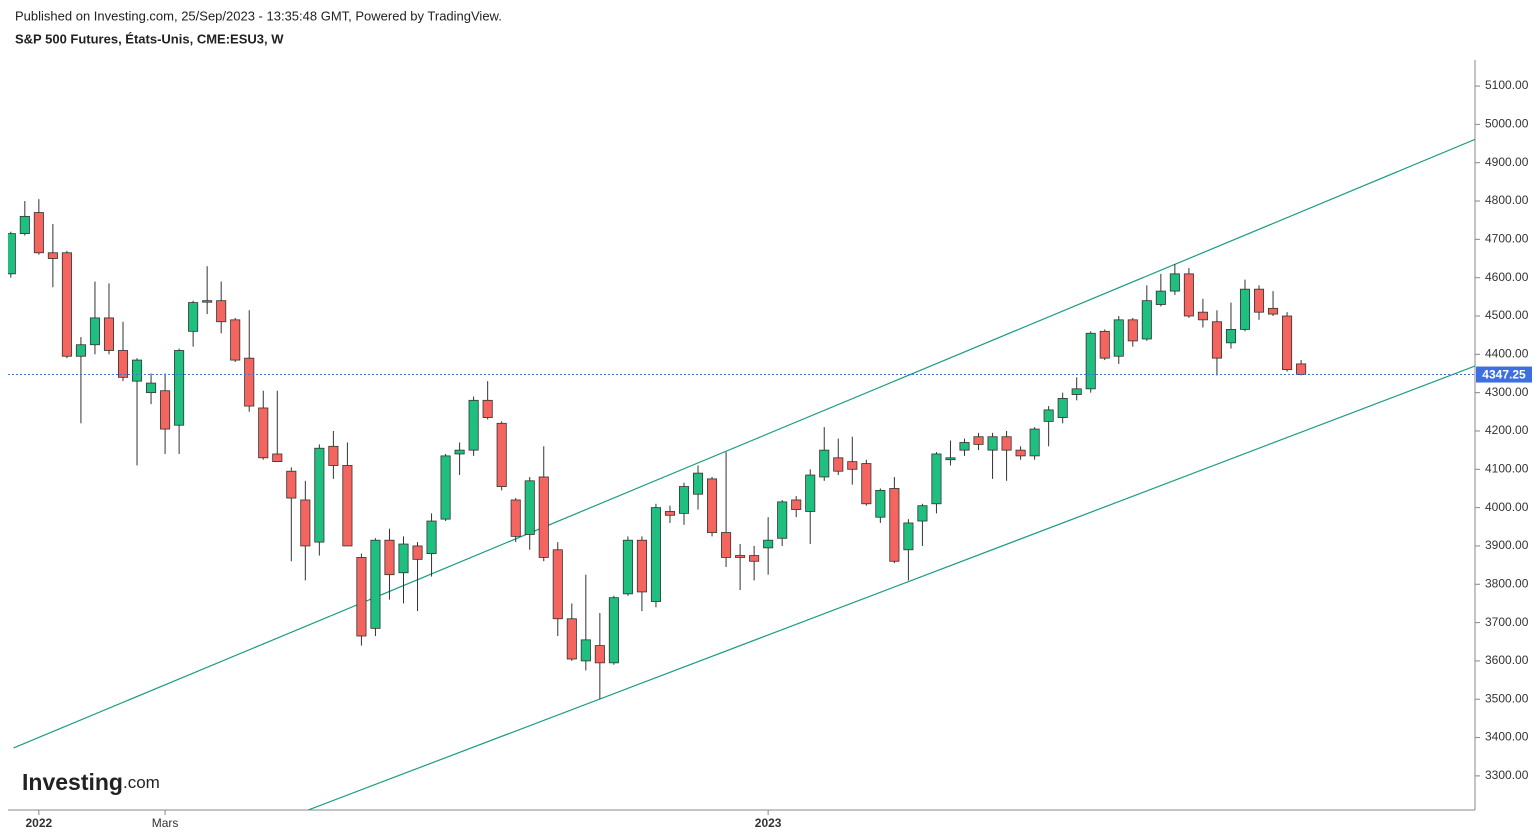 This screenshot has height=837, width=1540. I want to click on y-tick-label: 4600.00, so click(1507, 277).